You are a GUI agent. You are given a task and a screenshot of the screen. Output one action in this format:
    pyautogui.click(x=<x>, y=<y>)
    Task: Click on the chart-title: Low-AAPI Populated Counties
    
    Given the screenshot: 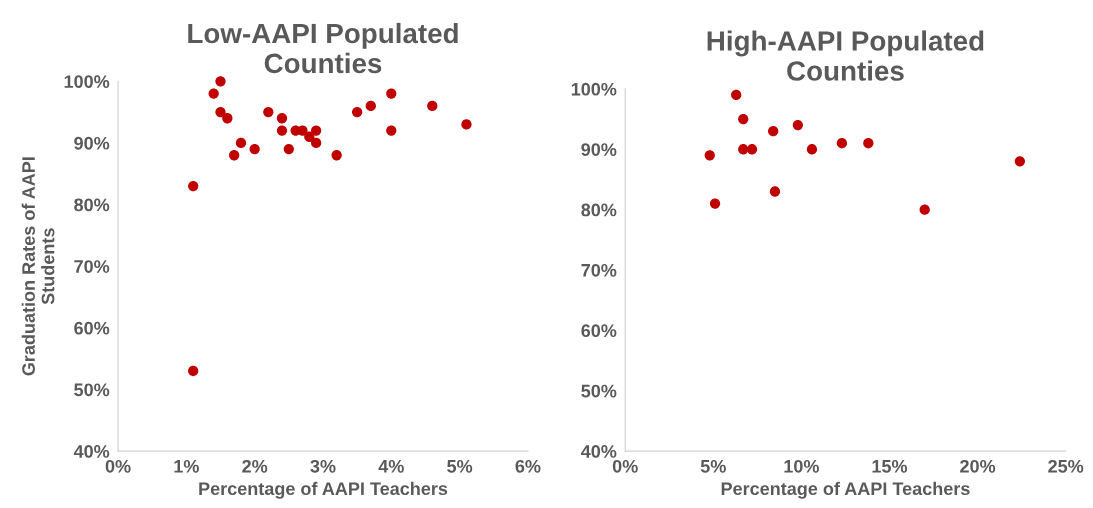 What is the action you would take?
    pyautogui.click(x=323, y=48)
    